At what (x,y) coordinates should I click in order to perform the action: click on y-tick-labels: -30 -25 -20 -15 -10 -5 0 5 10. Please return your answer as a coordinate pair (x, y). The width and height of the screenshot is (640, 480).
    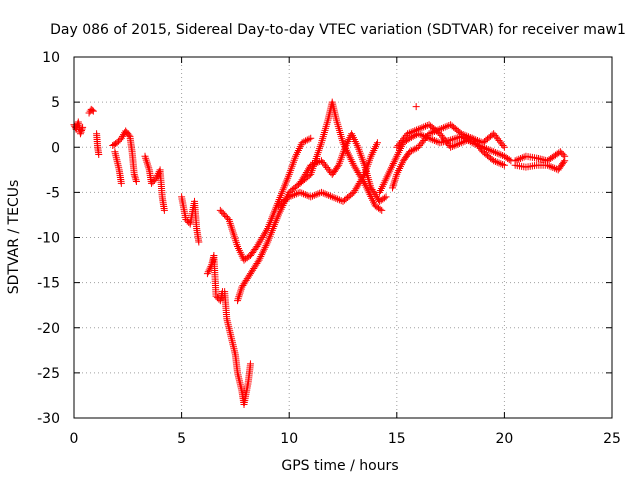
    Looking at the image, I should click on (48, 238).